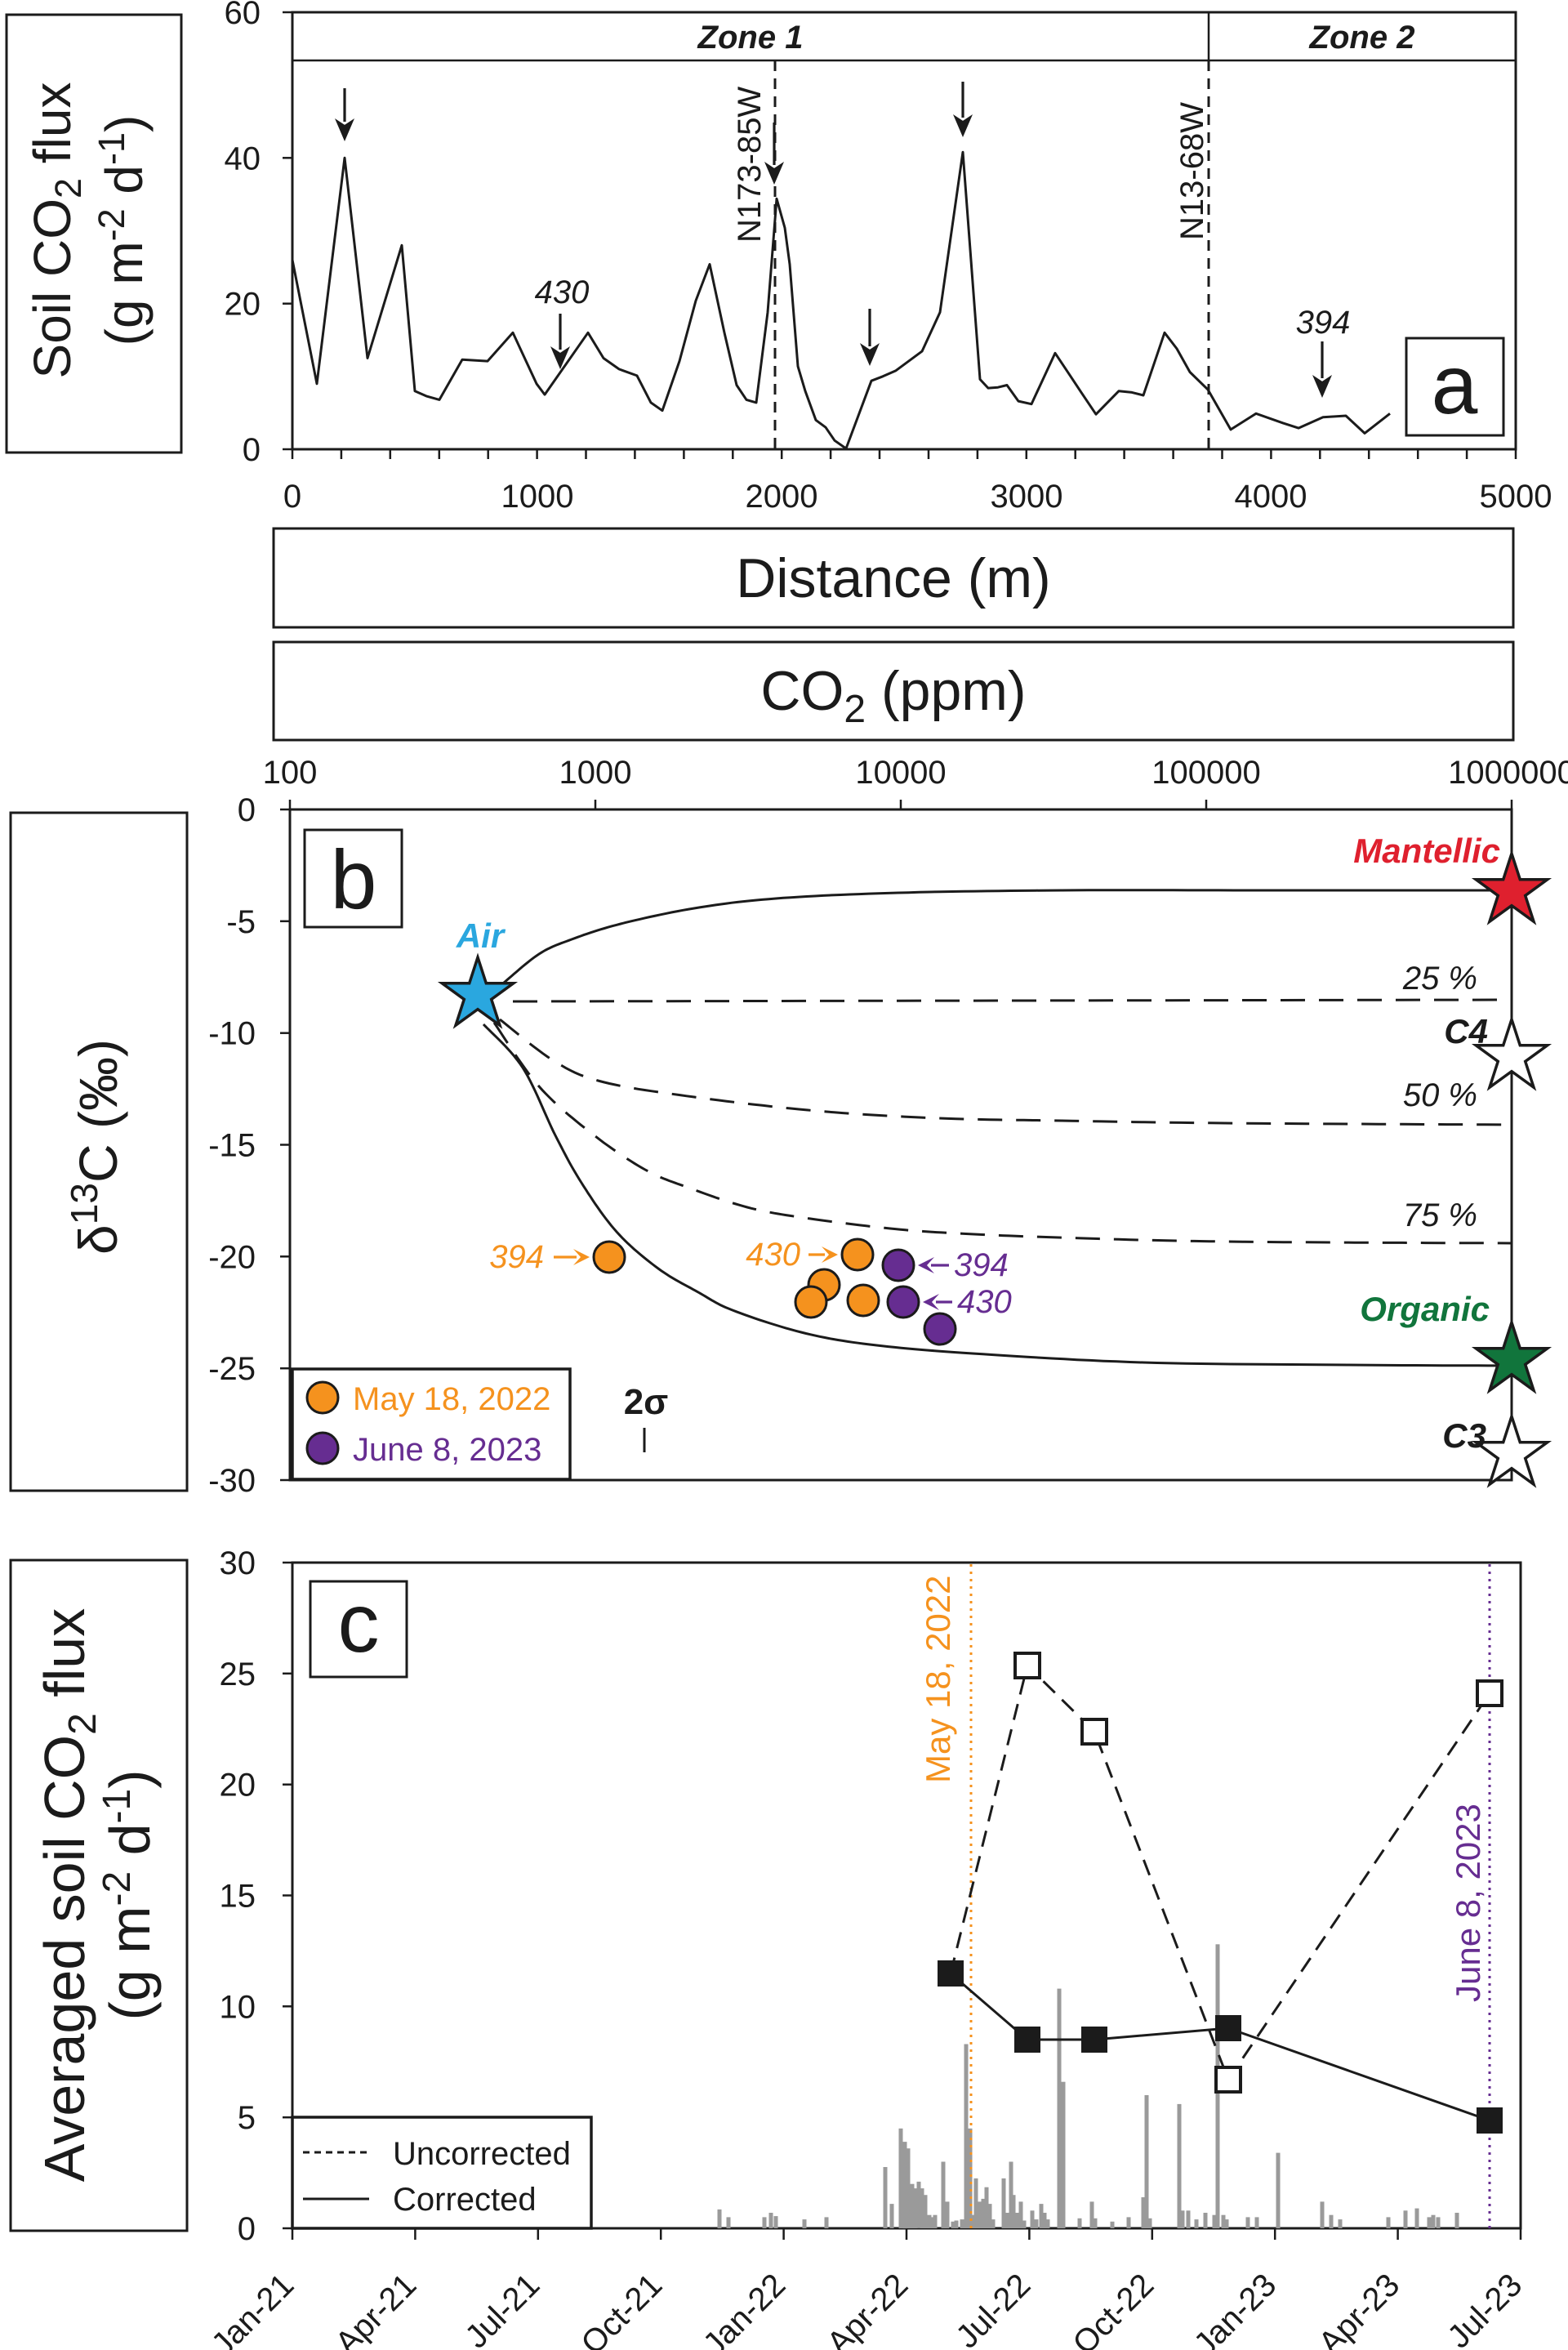 This screenshot has height=2350, width=1568. I want to click on svg-text: 3000, so click(1027, 497).